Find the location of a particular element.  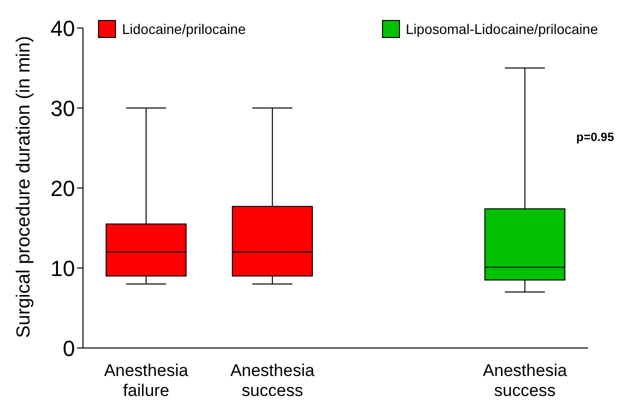

x-tick-label: Anesthesia failure is located at coordinates (146, 380).